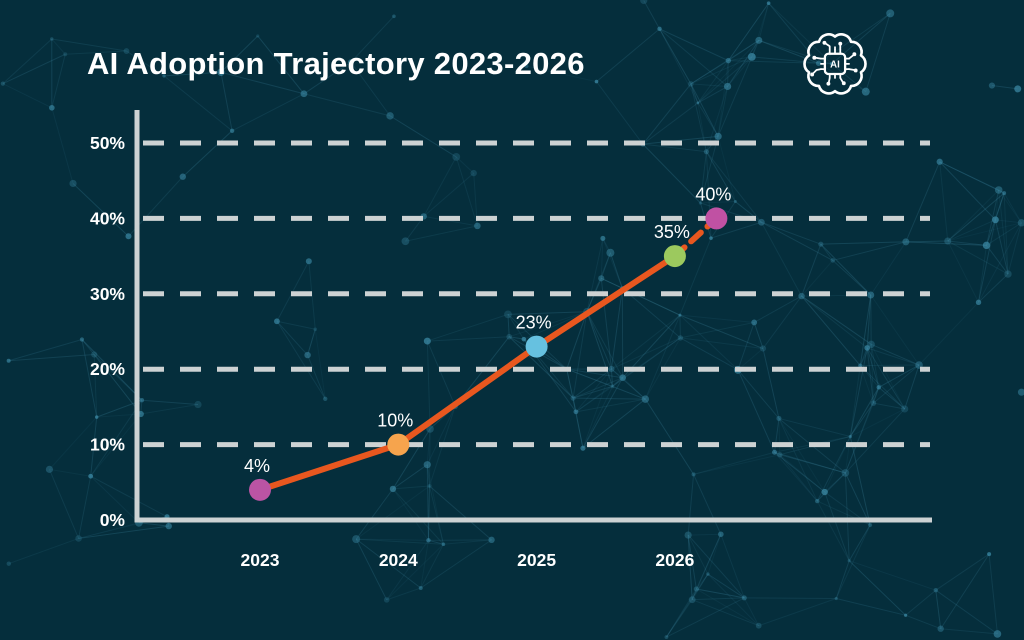 The image size is (1024, 640). I want to click on y-tick-label: 0%, so click(113, 520).